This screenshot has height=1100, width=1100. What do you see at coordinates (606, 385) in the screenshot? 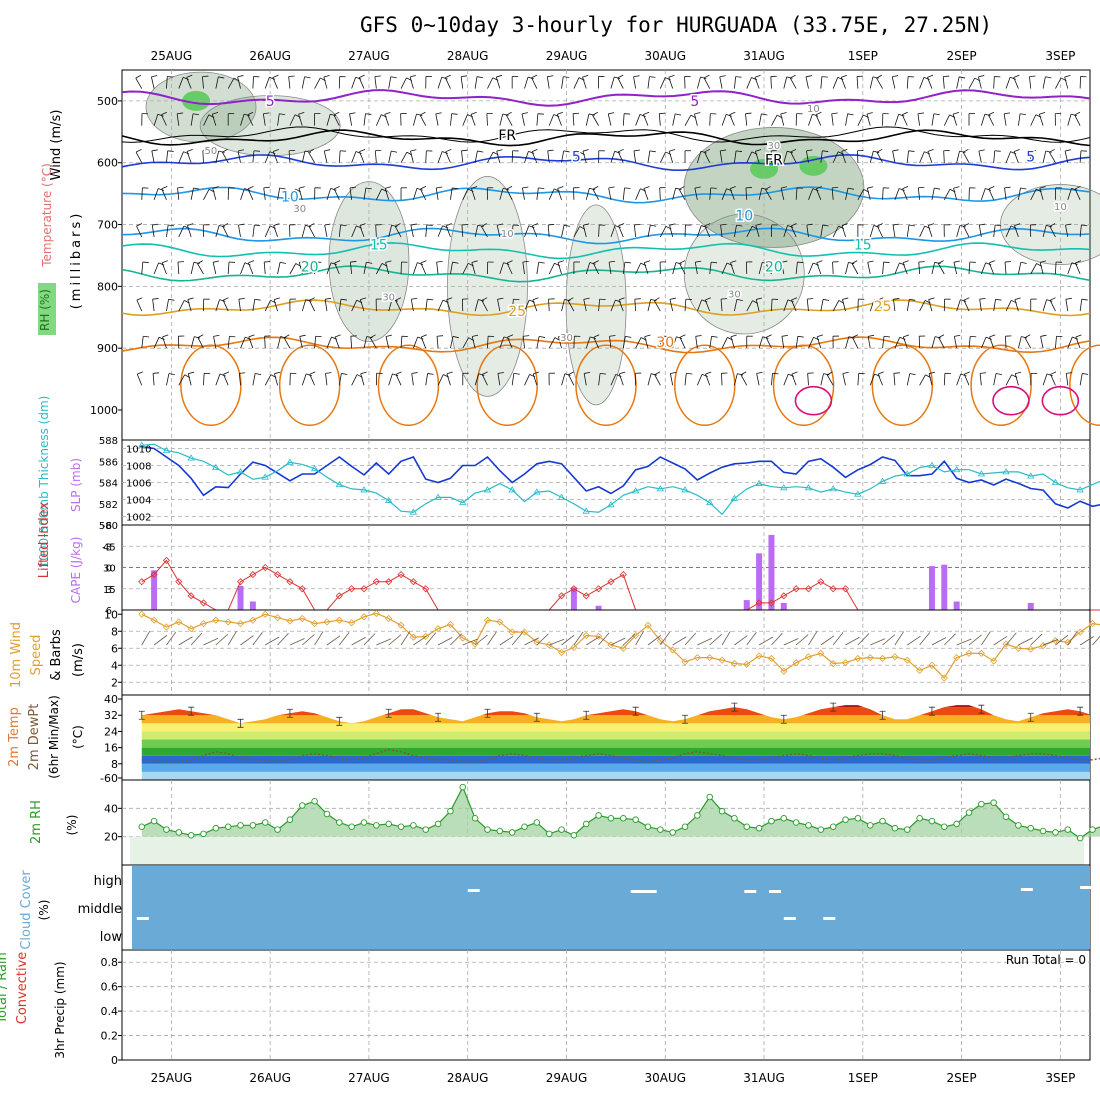
I see `warm-contour-loop` at bounding box center [606, 385].